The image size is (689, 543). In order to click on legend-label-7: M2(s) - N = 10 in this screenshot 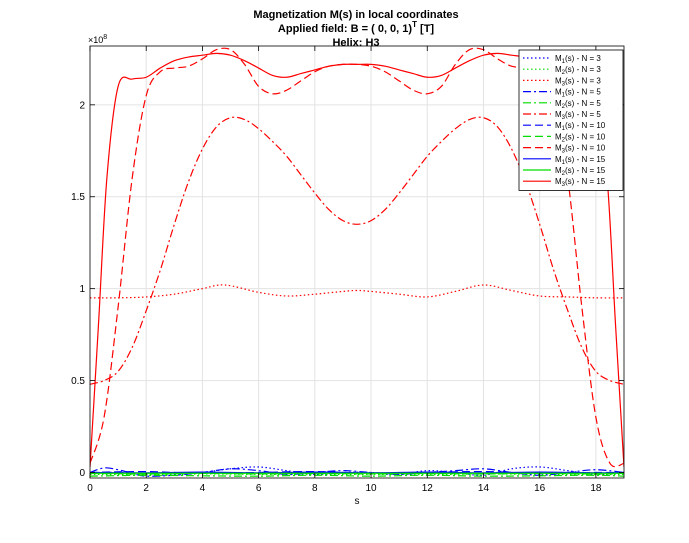, I will do `click(580, 137)`.